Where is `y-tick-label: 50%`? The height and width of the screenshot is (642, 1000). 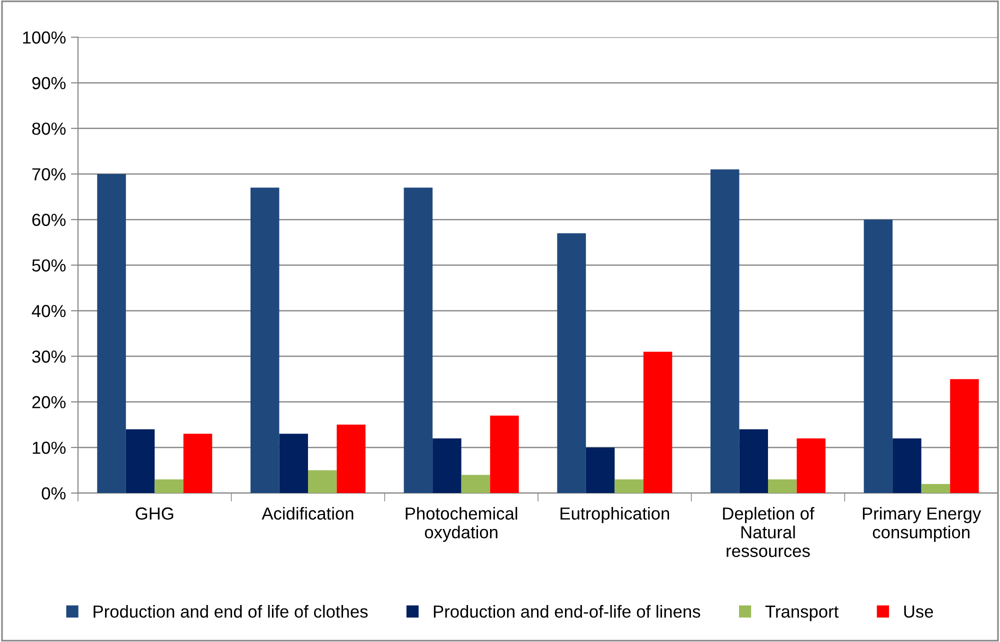
y-tick-label: 50% is located at coordinates (49, 265).